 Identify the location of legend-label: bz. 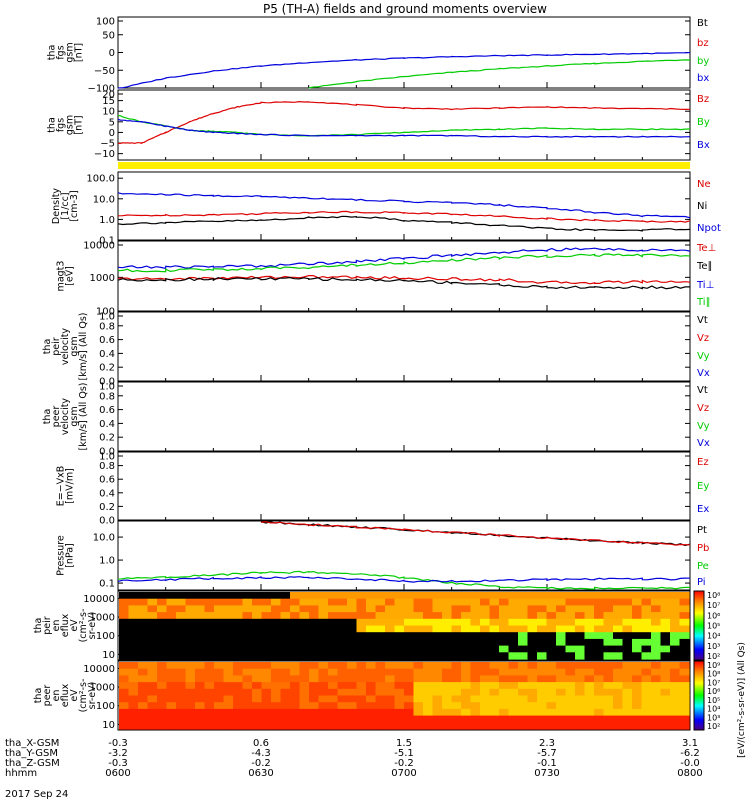
(703, 43).